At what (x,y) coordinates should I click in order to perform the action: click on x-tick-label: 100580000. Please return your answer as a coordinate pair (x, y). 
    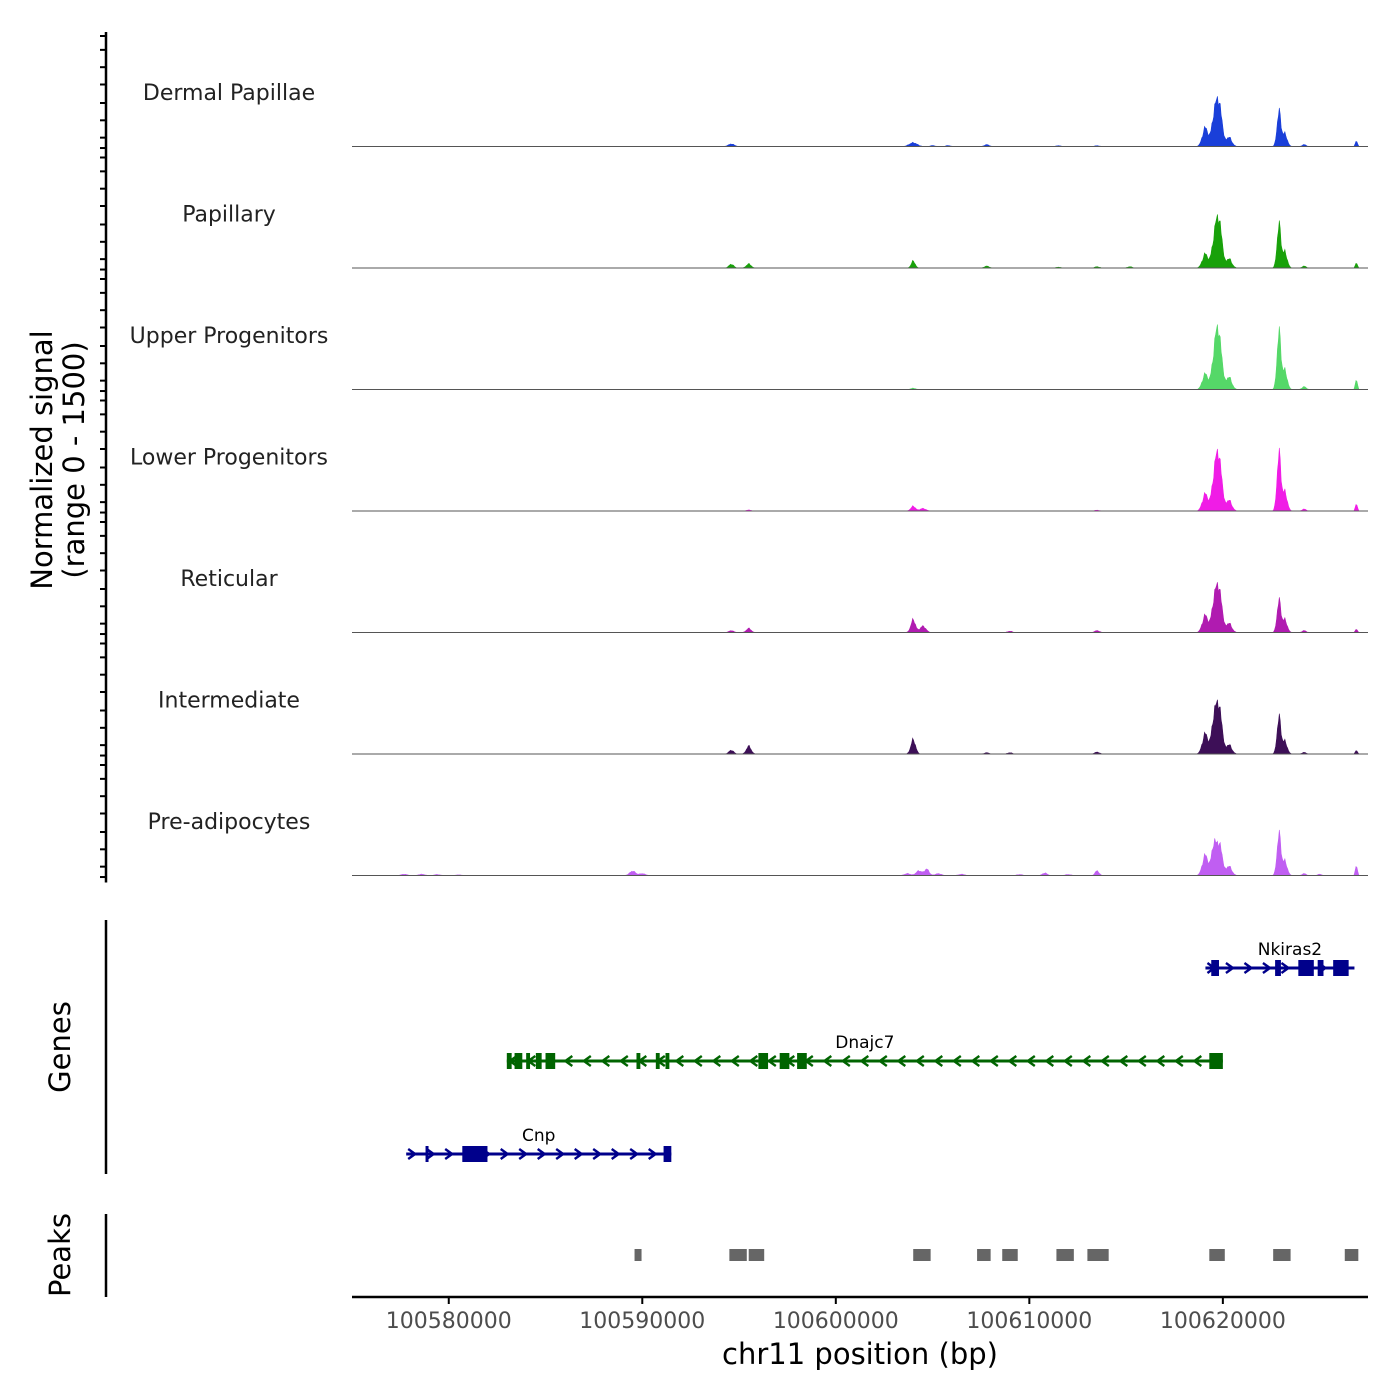
    Looking at the image, I should click on (449, 1321).